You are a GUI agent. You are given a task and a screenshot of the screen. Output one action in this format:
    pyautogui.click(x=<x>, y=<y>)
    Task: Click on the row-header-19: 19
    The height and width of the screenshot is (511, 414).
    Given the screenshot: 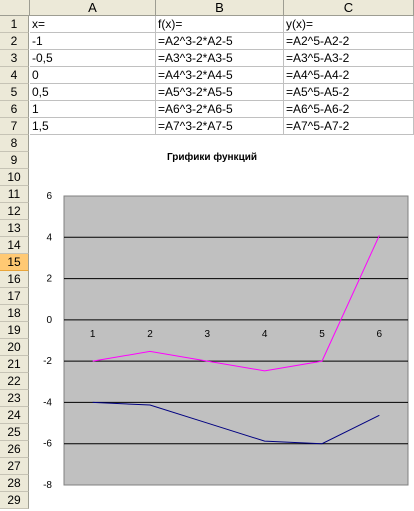 What is the action you would take?
    pyautogui.click(x=14, y=330)
    